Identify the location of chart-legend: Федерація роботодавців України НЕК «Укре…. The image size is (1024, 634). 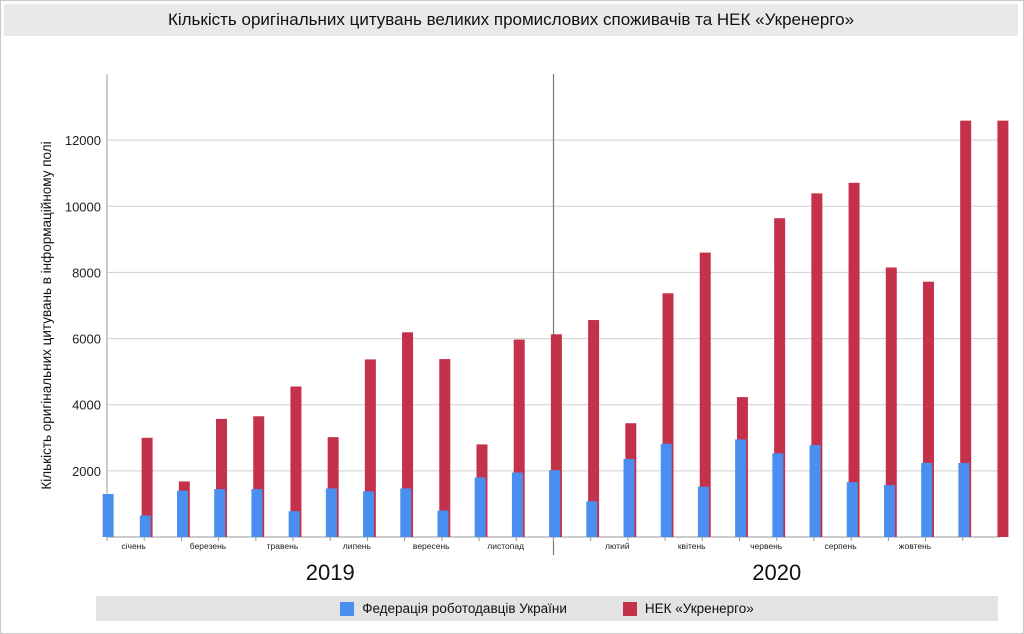
(547, 608).